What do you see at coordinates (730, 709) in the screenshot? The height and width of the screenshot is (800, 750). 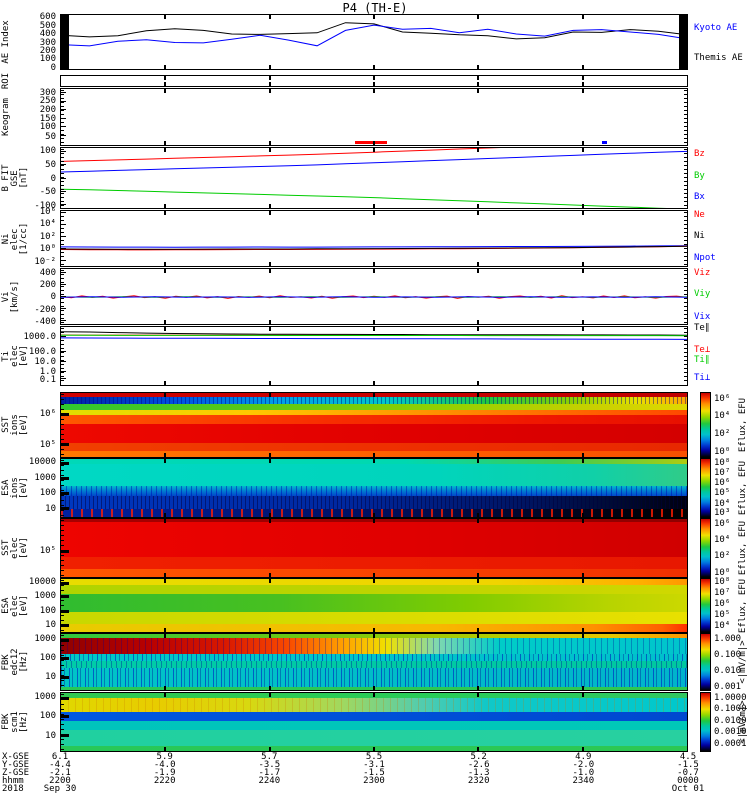 I see `colorbar-tick-label: 0.1000` at bounding box center [730, 709].